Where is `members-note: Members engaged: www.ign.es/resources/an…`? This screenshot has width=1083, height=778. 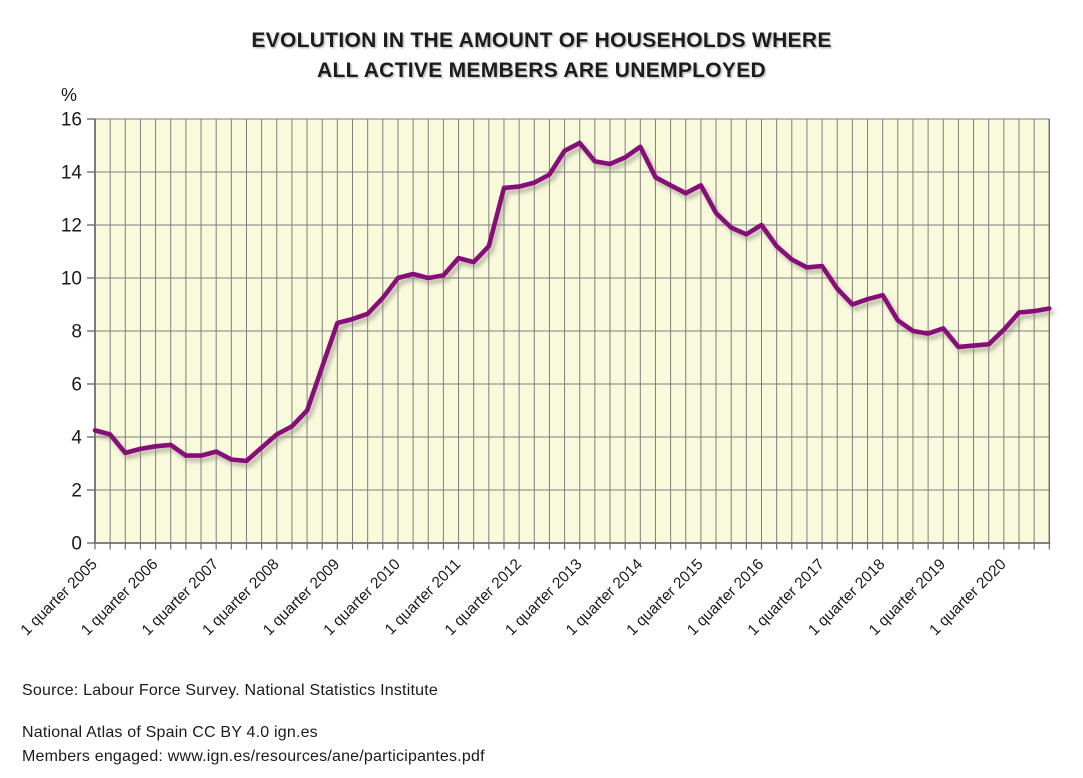 members-note: Members engaged: www.ign.es/resources/an… is located at coordinates (253, 756).